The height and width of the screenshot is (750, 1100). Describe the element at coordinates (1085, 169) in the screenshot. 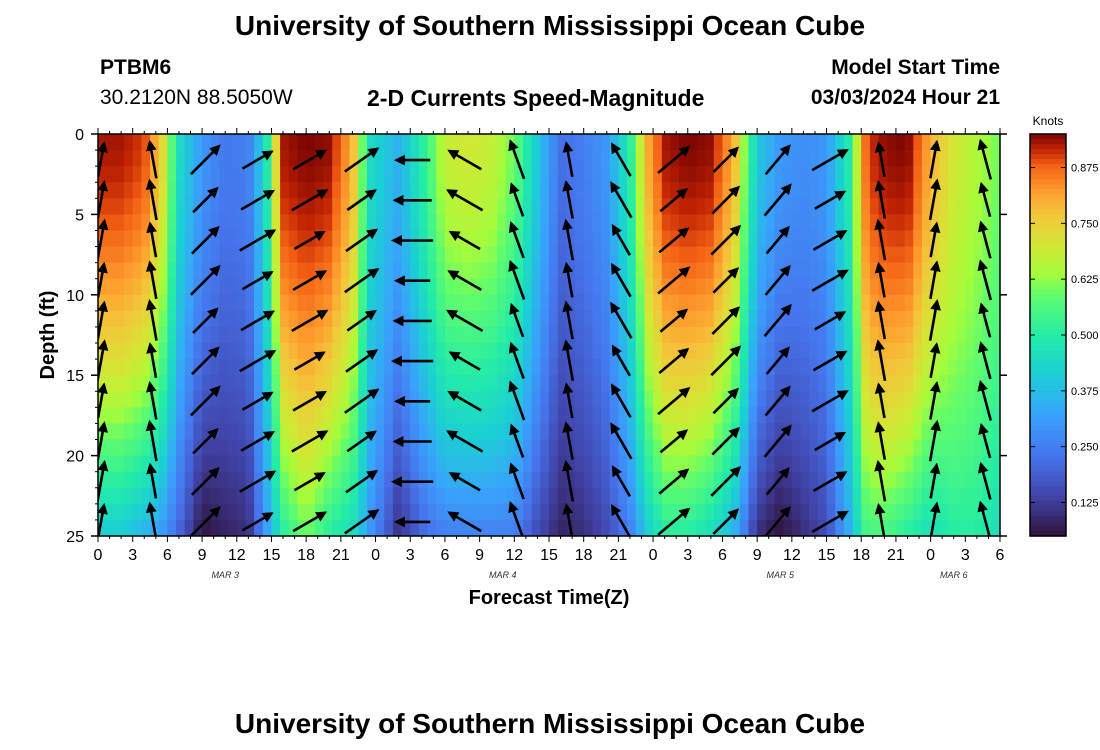

I see `colorbar-tick-label: 0.875` at that location.